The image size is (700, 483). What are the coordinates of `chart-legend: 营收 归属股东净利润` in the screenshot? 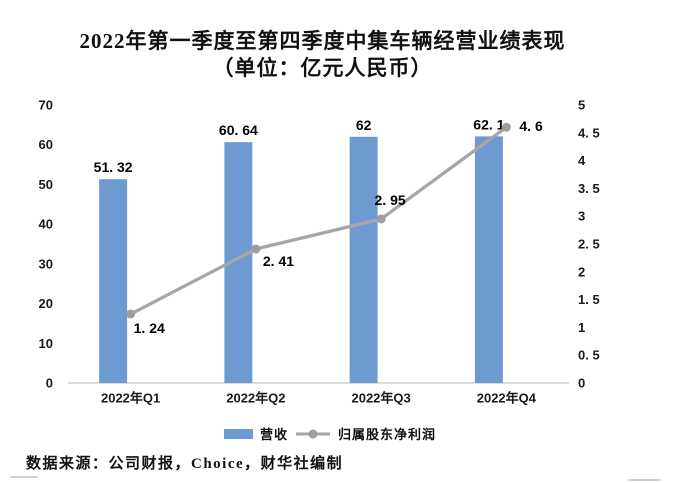 It's located at (330, 433).